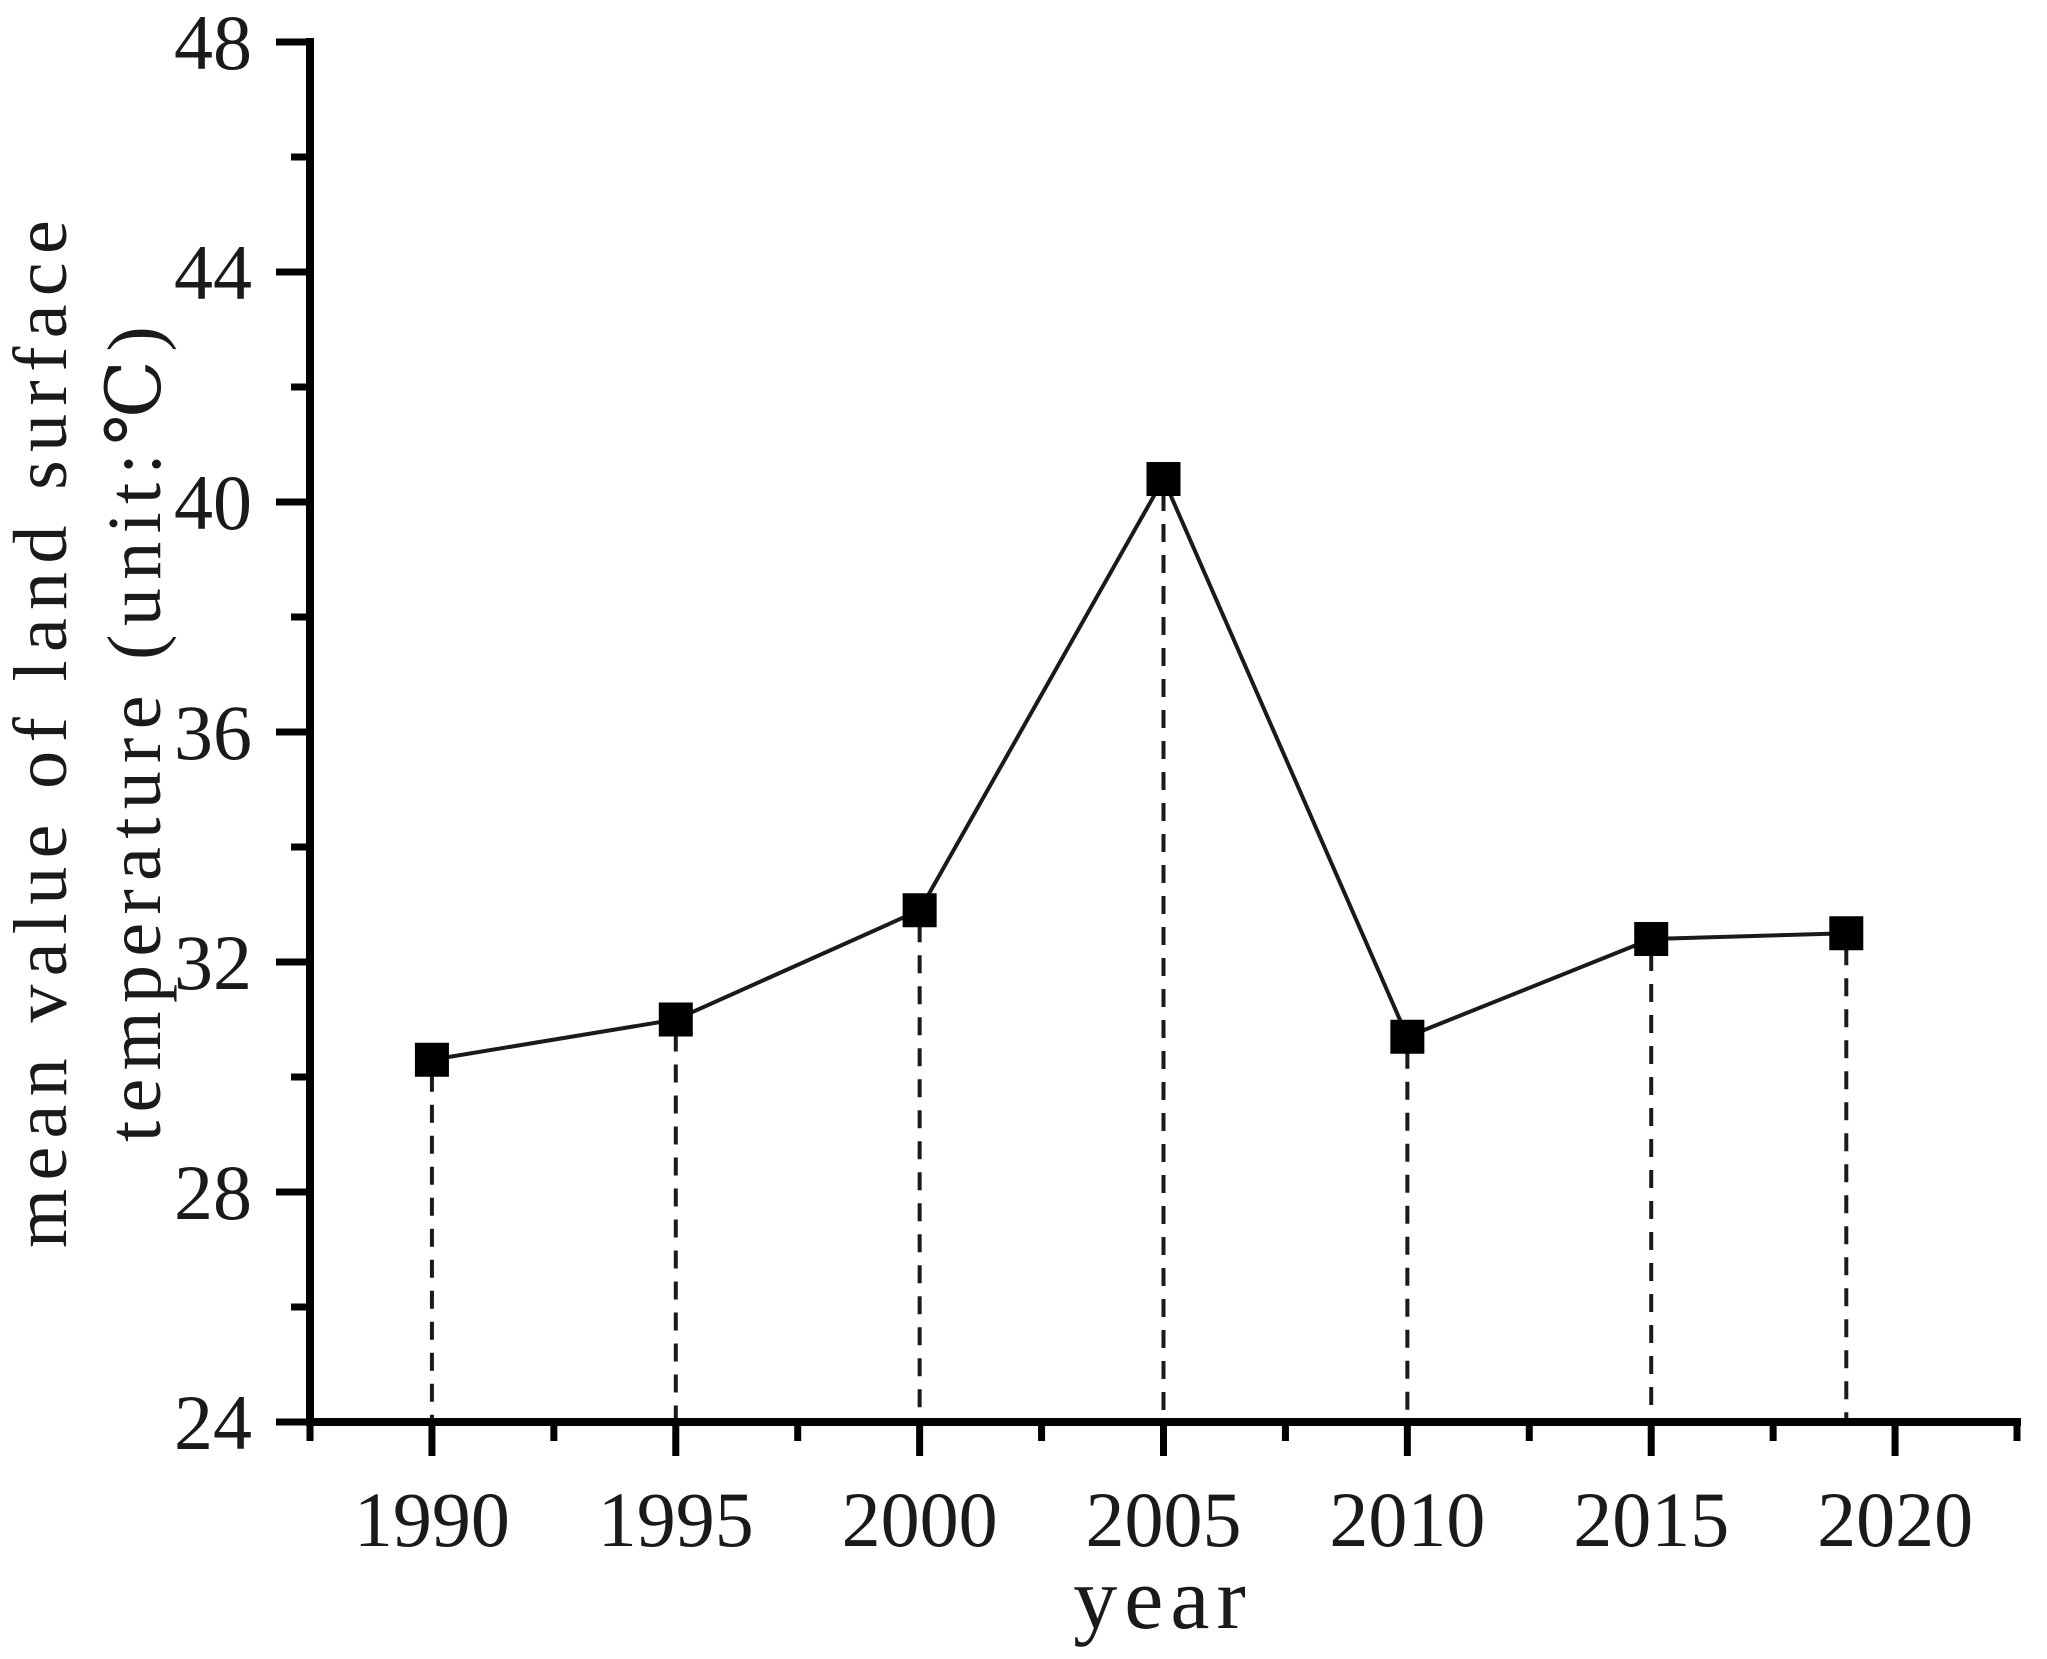 This screenshot has height=1659, width=2047. I want to click on y-tick-label: 32, so click(213, 962).